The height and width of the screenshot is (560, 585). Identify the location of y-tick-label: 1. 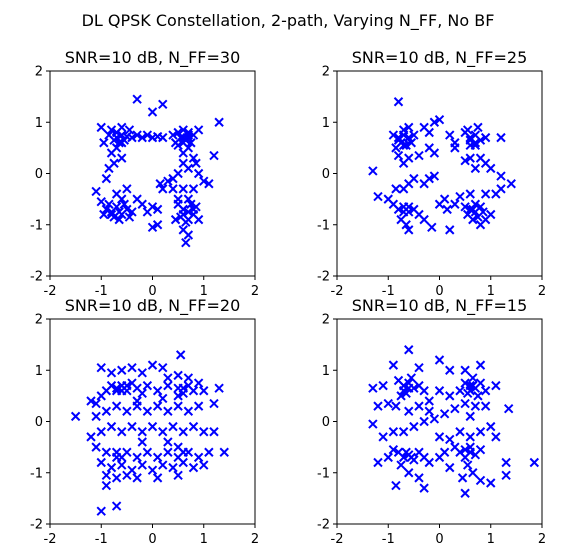
(39, 123).